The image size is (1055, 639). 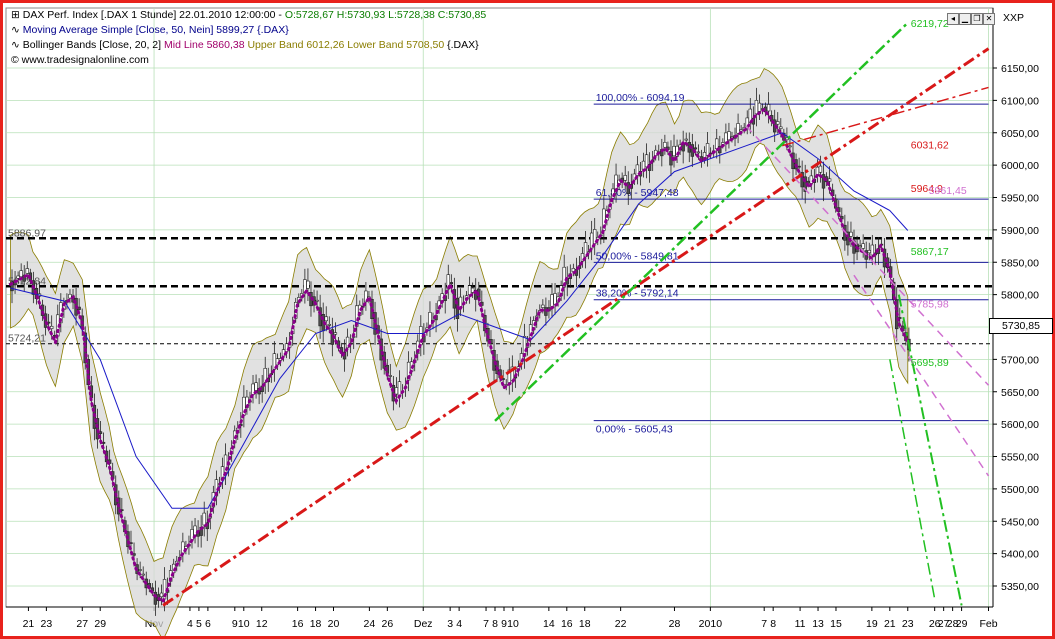 What do you see at coordinates (637, 294) in the screenshot?
I see `fibonacci-label: 38,20% - 5792,14` at bounding box center [637, 294].